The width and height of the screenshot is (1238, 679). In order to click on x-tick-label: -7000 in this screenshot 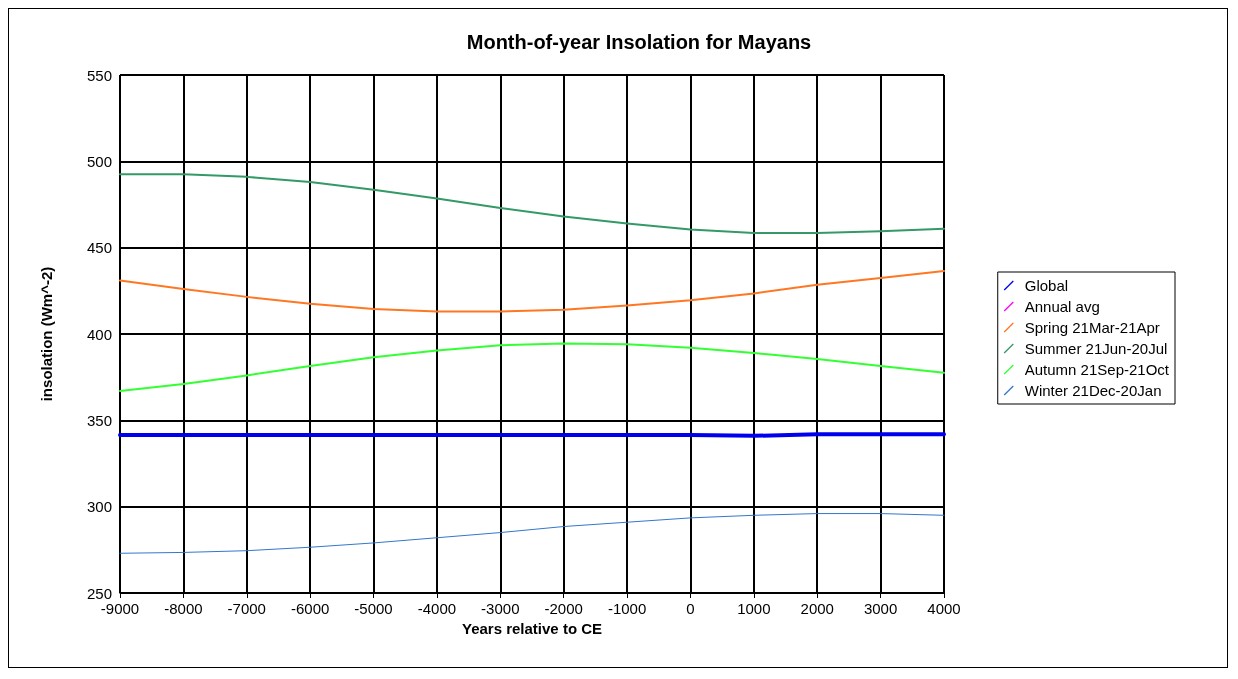, I will do `click(246, 608)`.